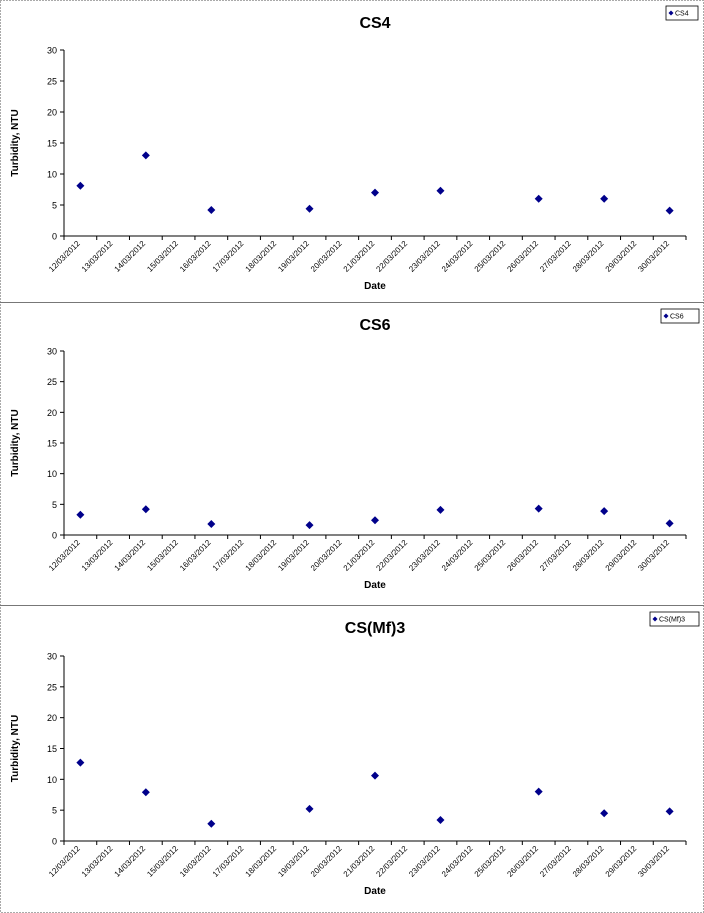  I want to click on legend-label: CS4, so click(682, 14).